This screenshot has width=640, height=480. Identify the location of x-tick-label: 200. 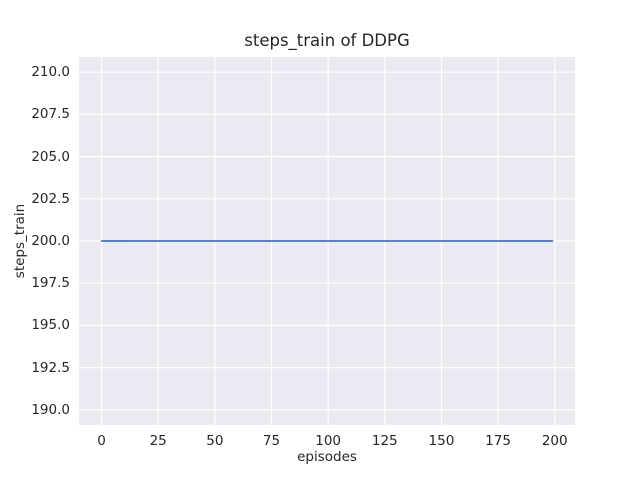
(554, 441).